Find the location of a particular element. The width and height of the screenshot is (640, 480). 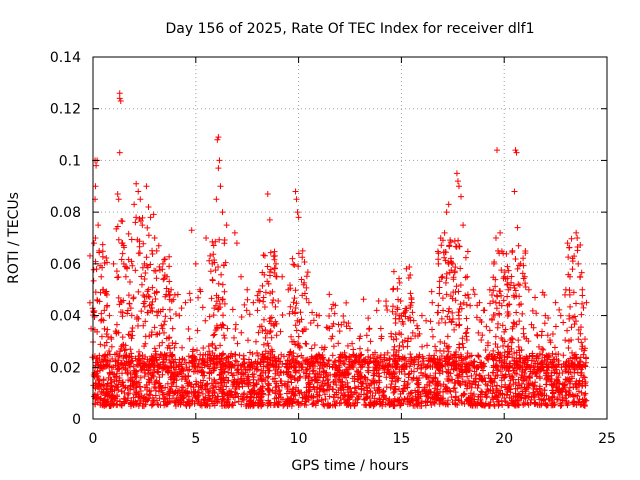

y-tick-label: 0.12 is located at coordinates (65, 110).